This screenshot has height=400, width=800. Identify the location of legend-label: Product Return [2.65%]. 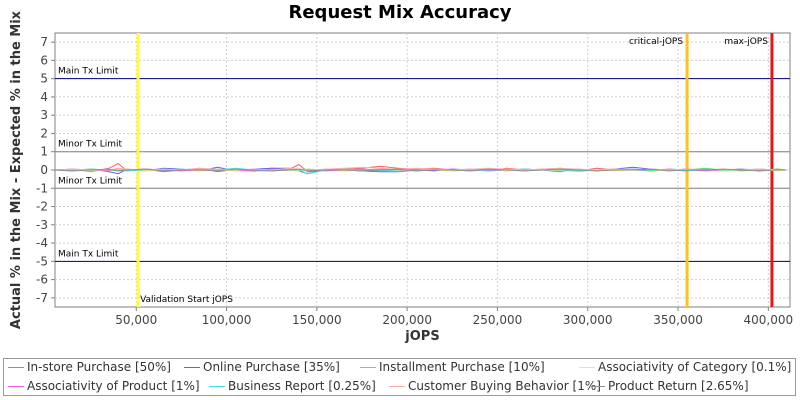
(678, 386).